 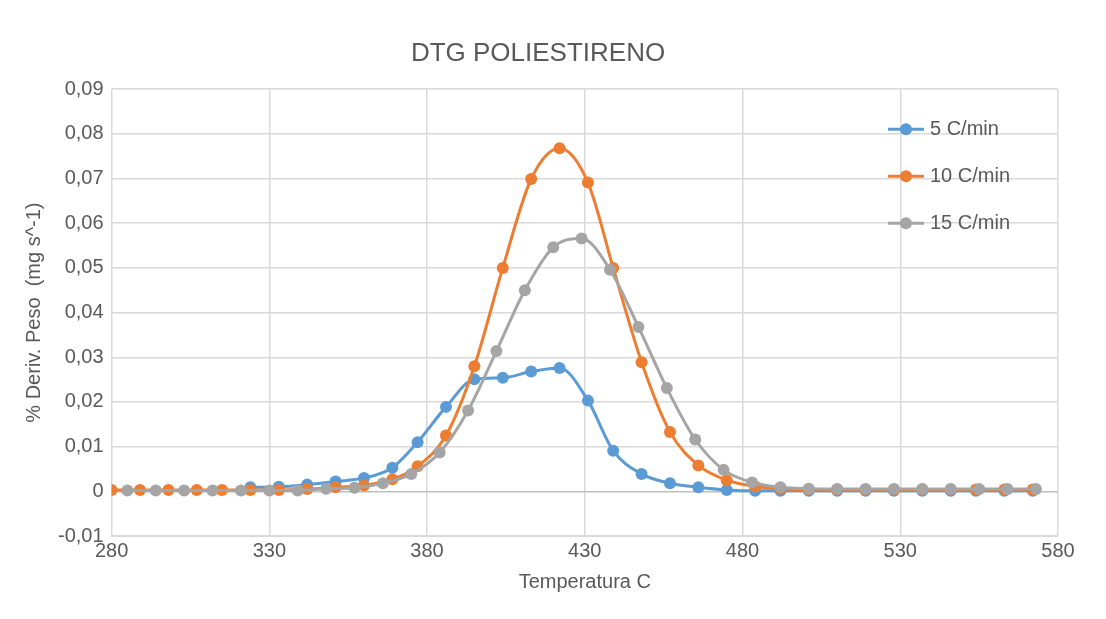 I want to click on x-tick-label: 480, so click(x=742, y=549).